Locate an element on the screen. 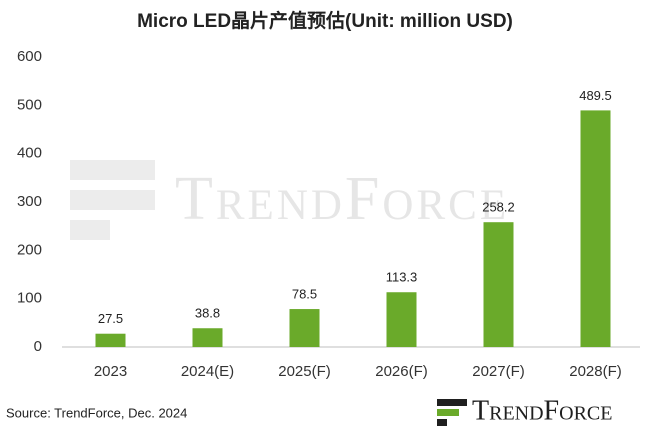 The image size is (650, 434). value-label: 38.8 is located at coordinates (207, 313).